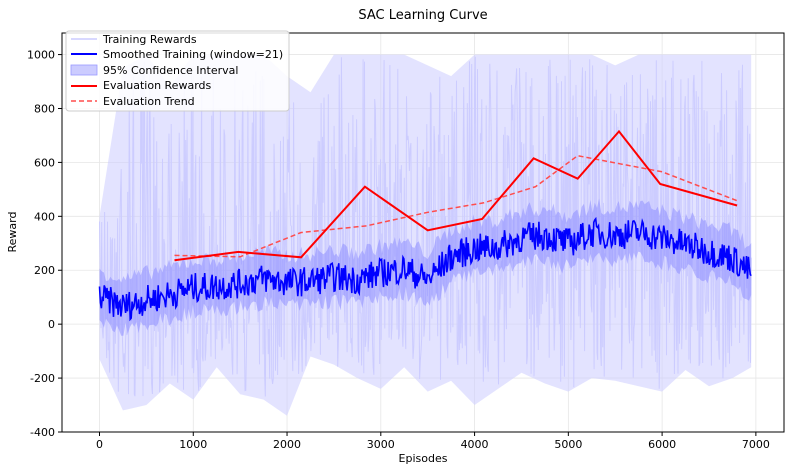 Image resolution: width=792 pixels, height=472 pixels. I want to click on legend-box, so click(177, 71).